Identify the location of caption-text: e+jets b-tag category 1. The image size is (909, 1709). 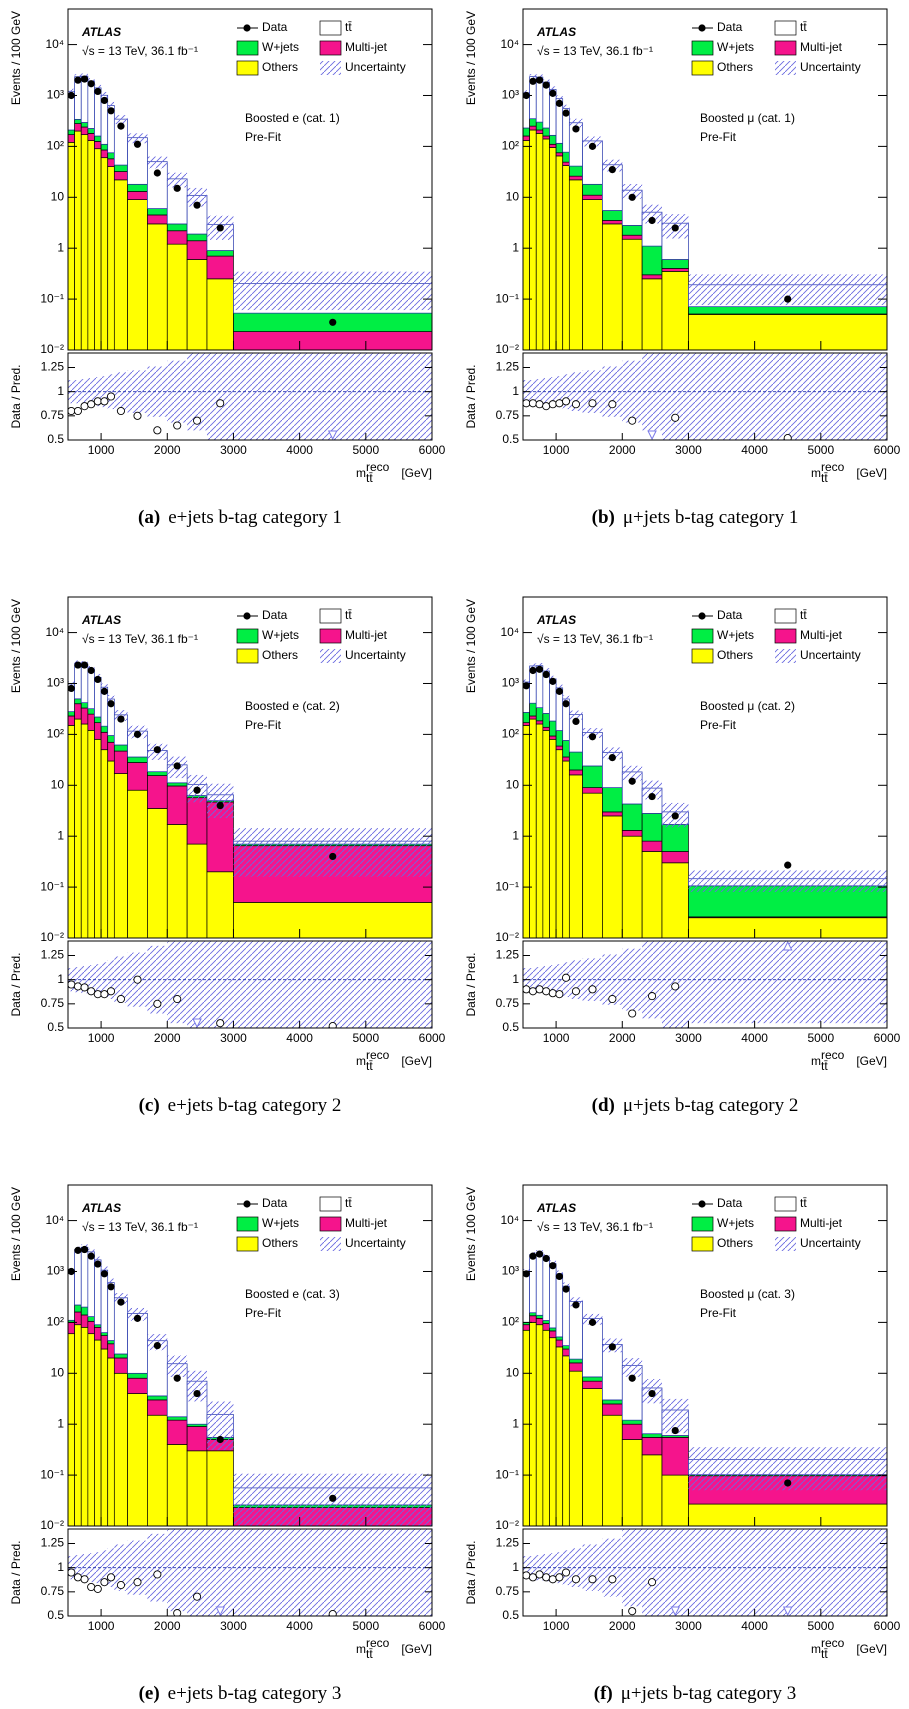
(255, 517).